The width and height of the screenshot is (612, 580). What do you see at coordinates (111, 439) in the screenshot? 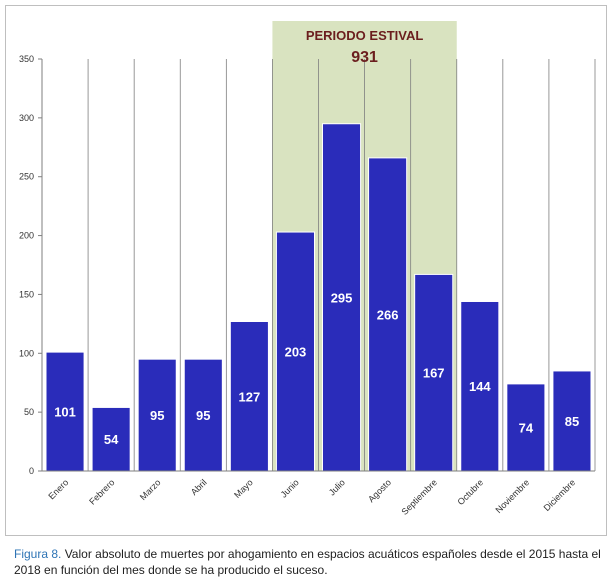
I see `data-label: 54` at bounding box center [111, 439].